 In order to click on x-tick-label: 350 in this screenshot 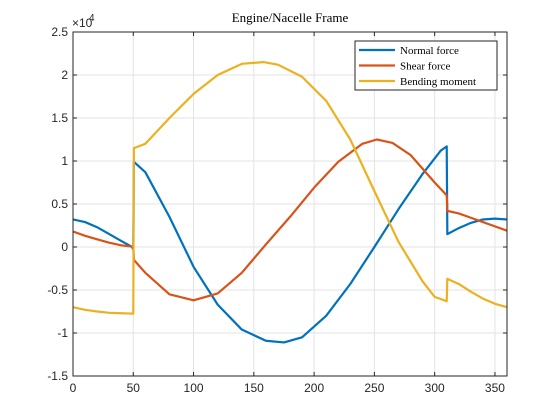, I will do `click(495, 388)`.